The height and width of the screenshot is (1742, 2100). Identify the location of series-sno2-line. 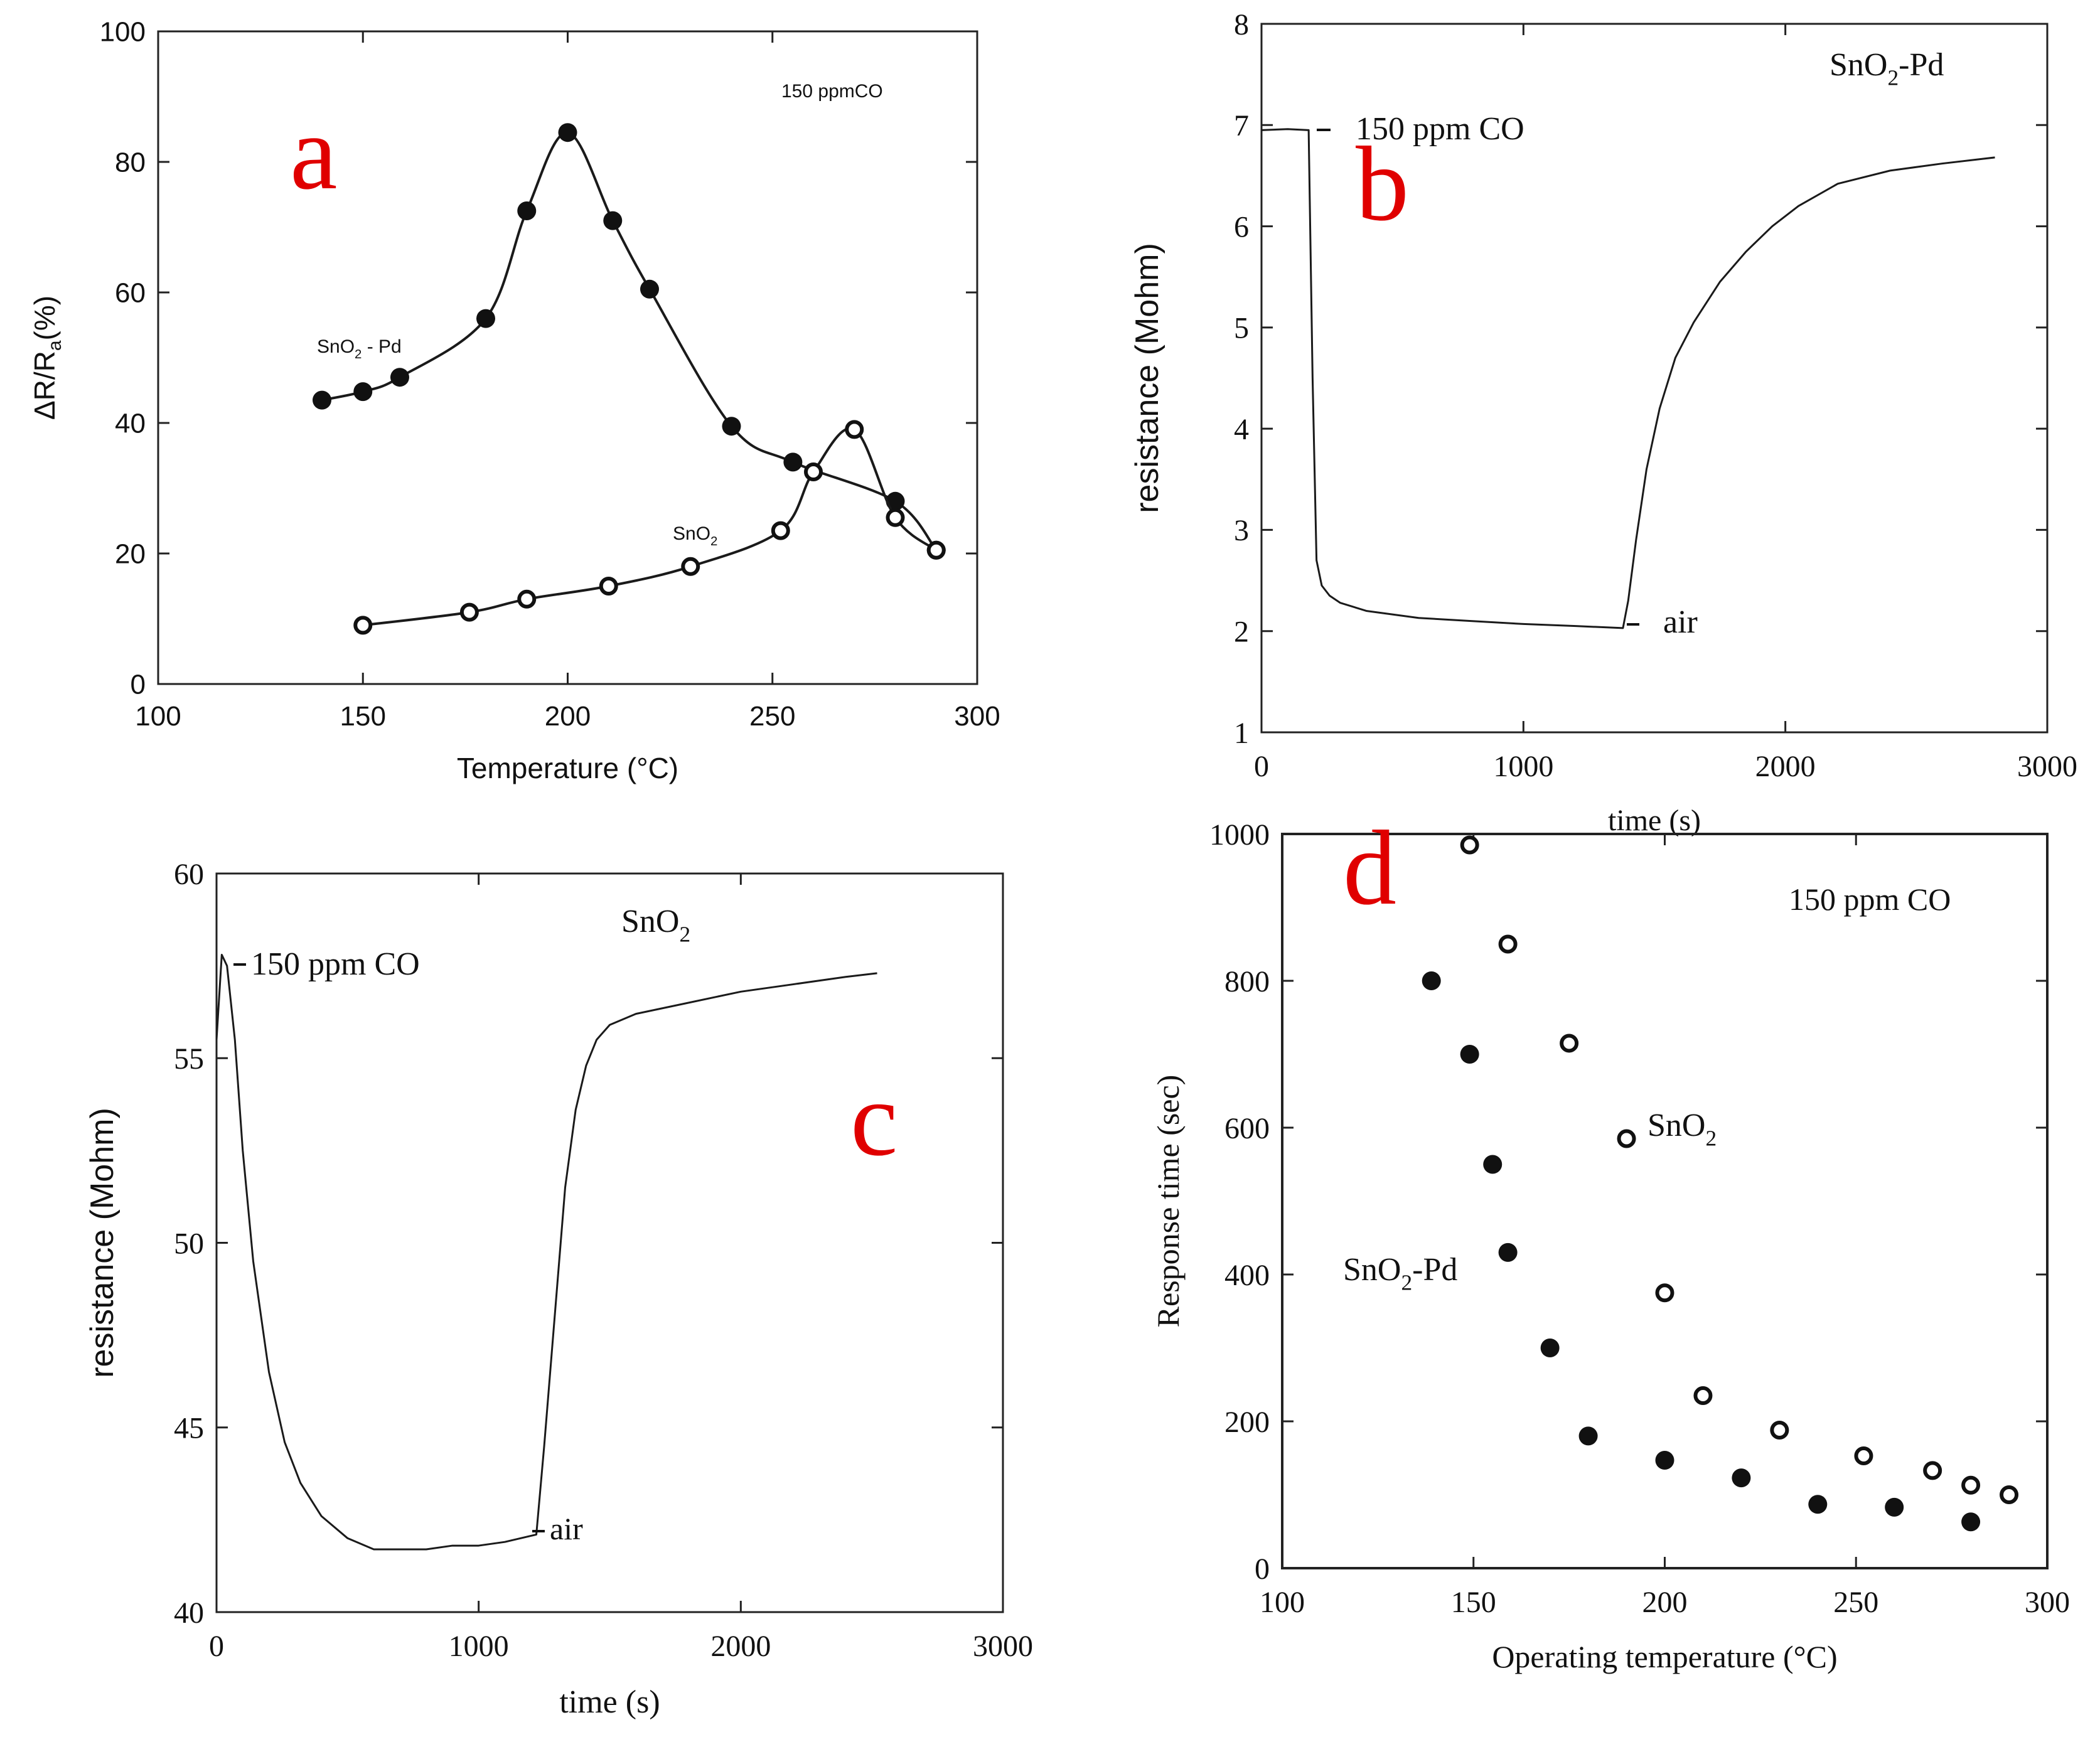
(546, 1252).